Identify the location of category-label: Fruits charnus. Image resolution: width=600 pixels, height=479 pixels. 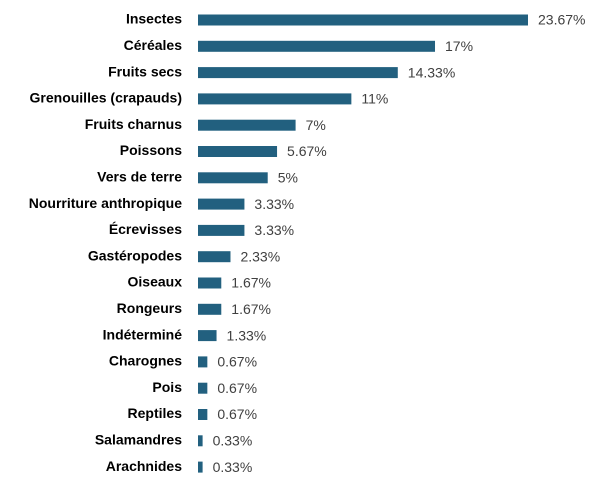
(133, 124).